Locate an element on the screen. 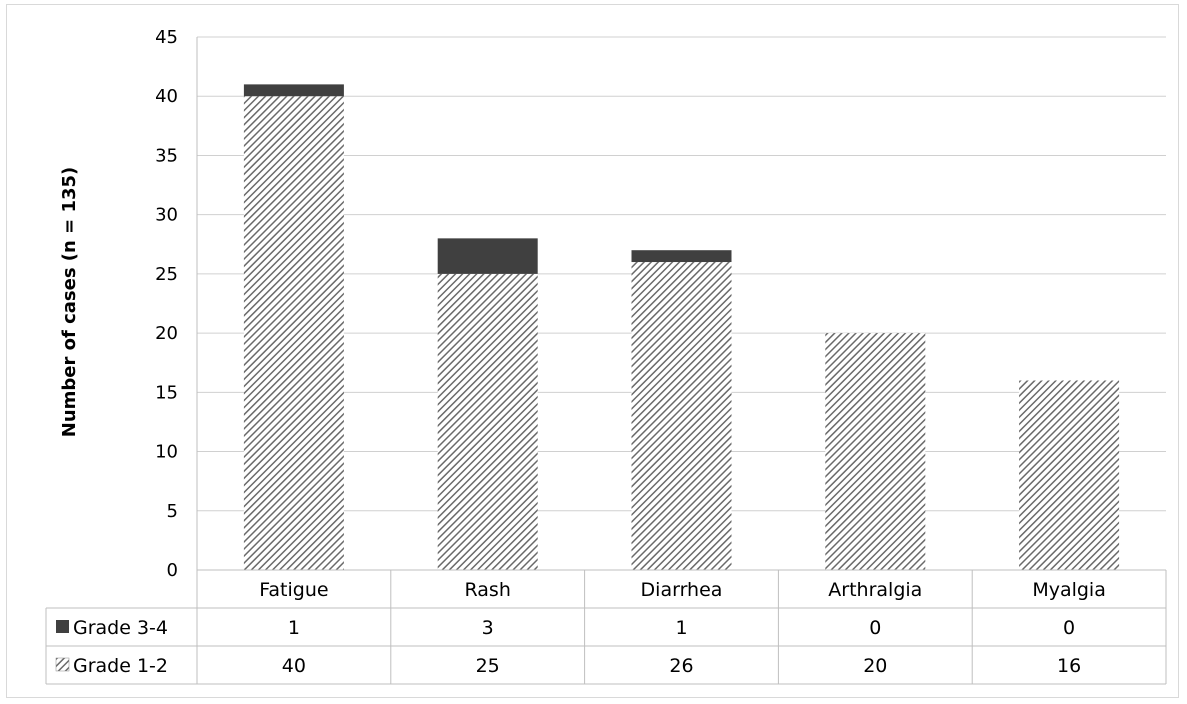  y-tick-label: 35 is located at coordinates (166, 155).